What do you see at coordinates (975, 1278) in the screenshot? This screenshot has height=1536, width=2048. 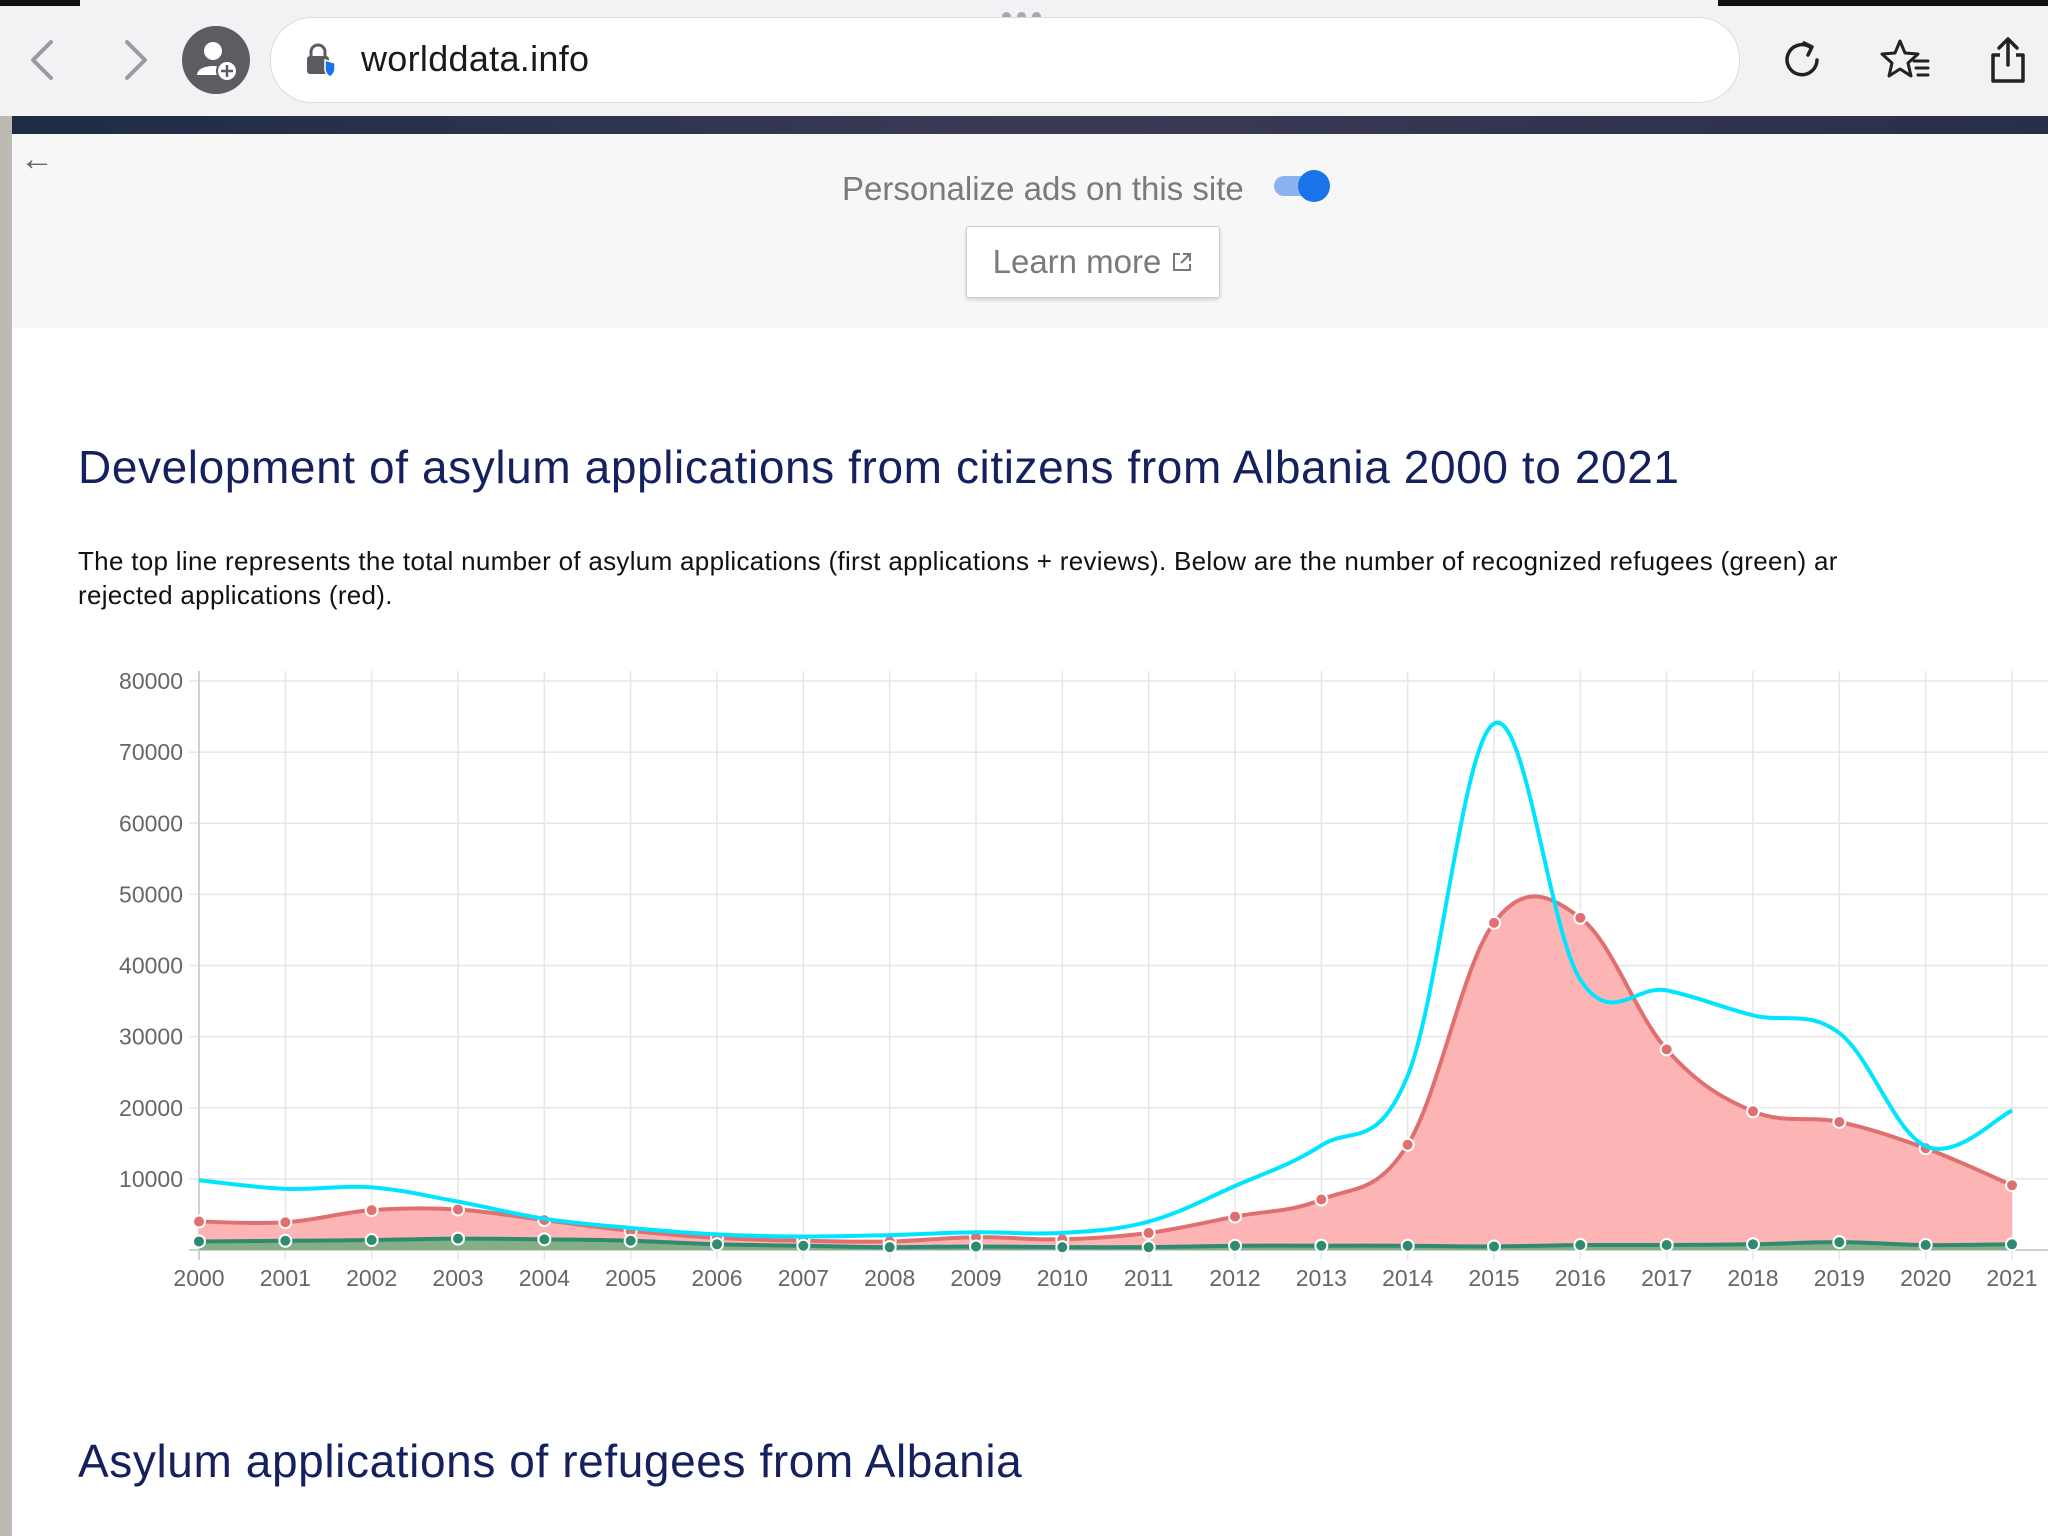 I see `x-tick-label: 2009` at bounding box center [975, 1278].